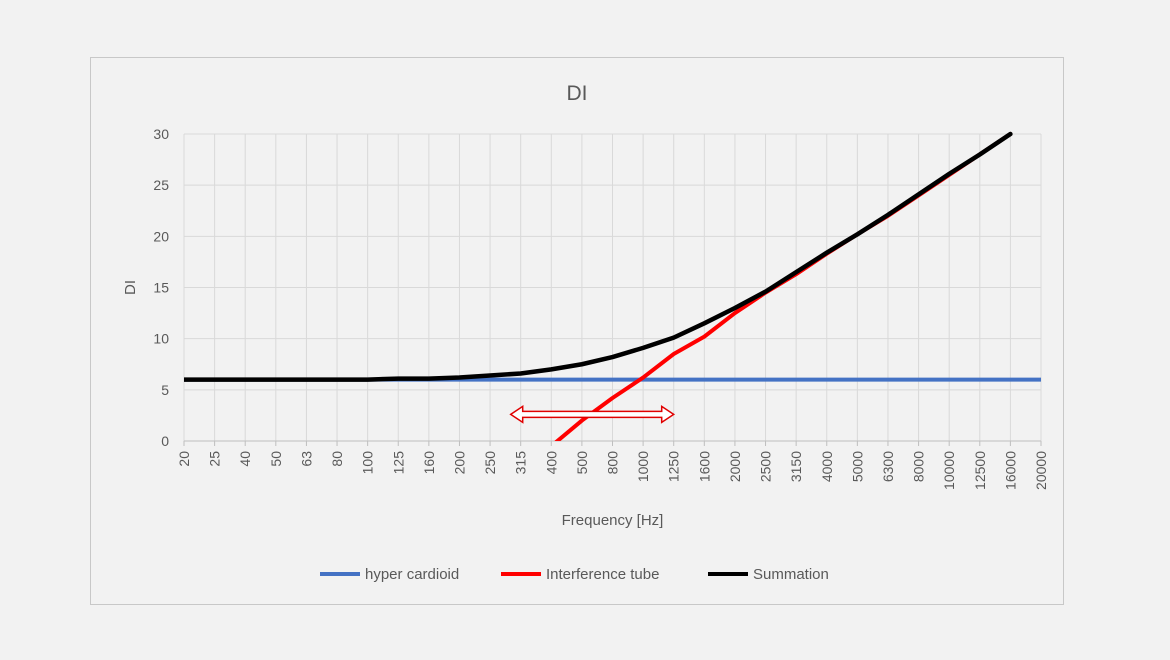 The image size is (1170, 660). What do you see at coordinates (949, 470) in the screenshot?
I see `x-tick-label: 10000` at bounding box center [949, 470].